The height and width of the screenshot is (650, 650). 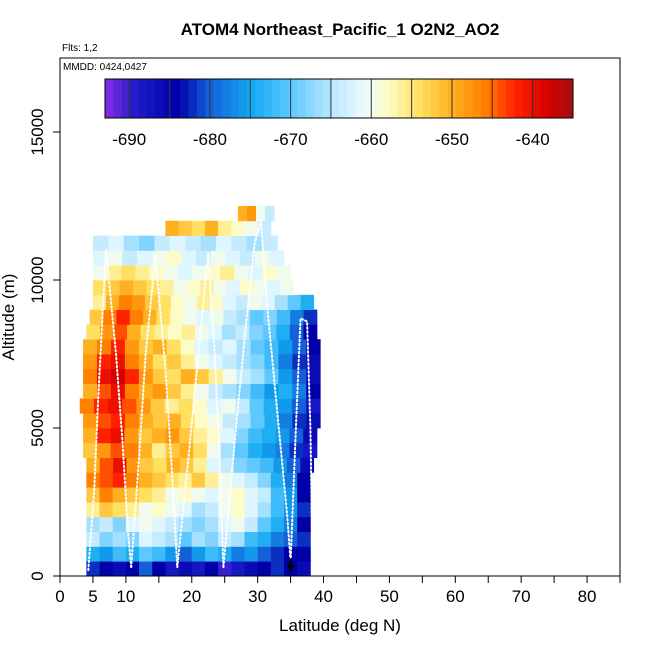 I want to click on x-tick-label: 30, so click(x=257, y=596).